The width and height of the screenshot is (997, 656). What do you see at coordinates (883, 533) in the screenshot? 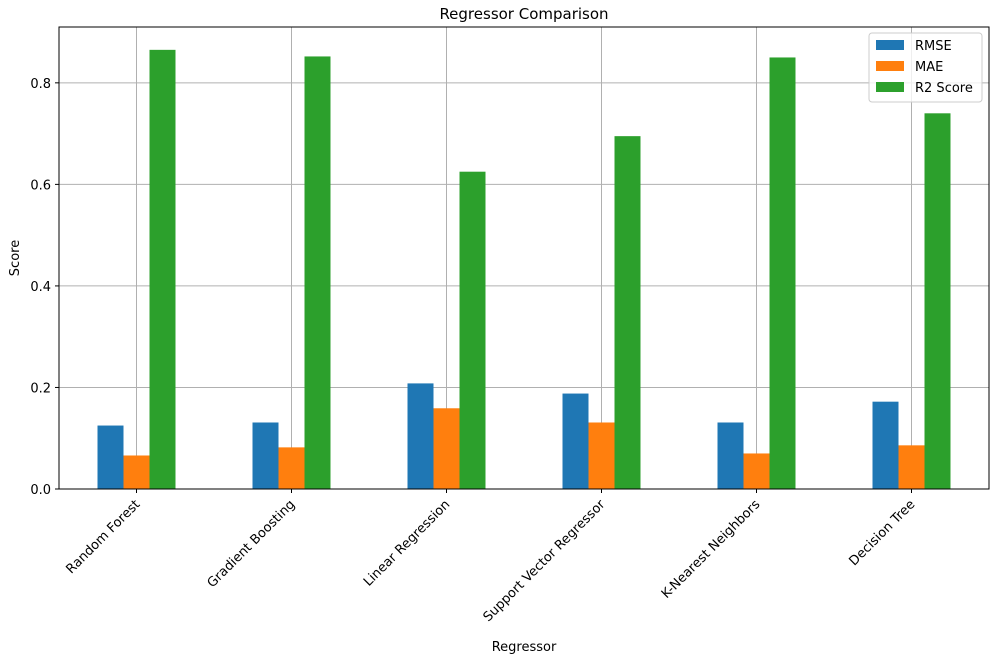
I see `x-tick-label: Decision Tree` at bounding box center [883, 533].